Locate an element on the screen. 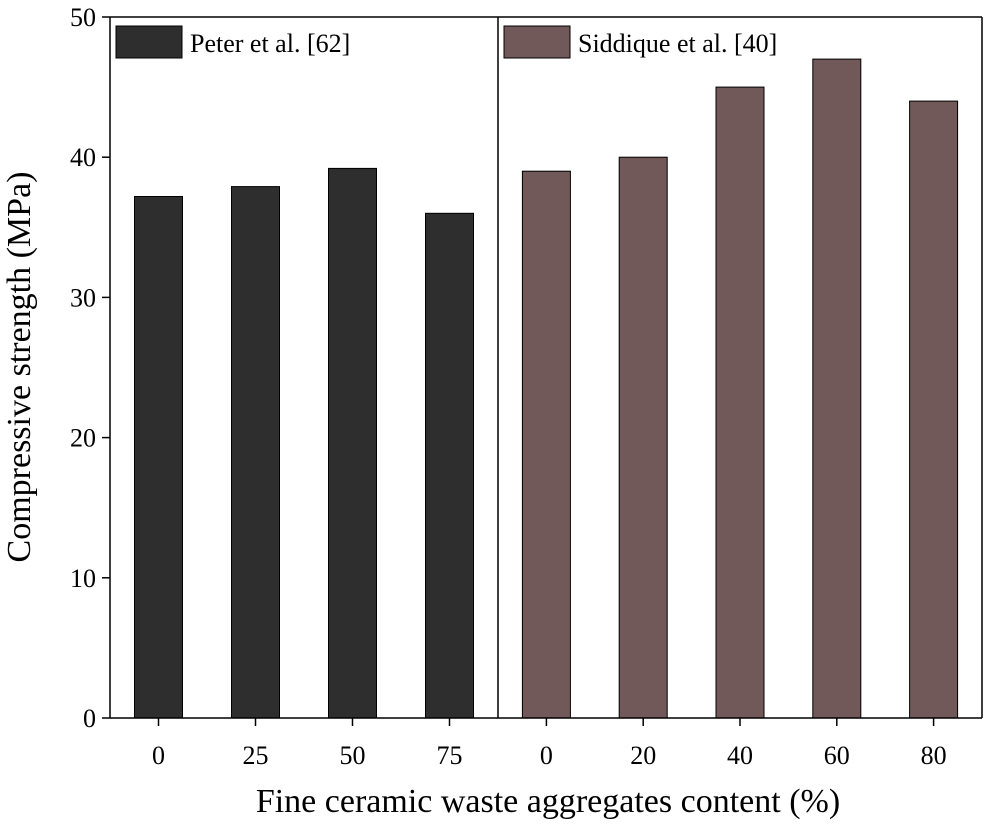 This screenshot has width=991, height=830. y-tick-label: 30 is located at coordinates (83, 297).